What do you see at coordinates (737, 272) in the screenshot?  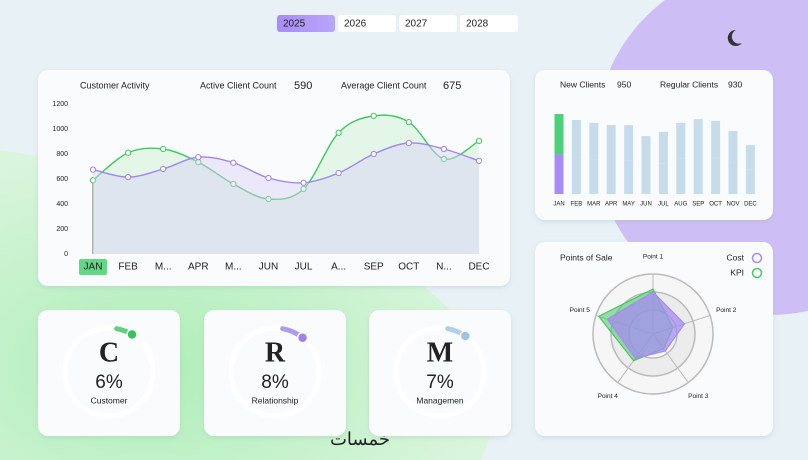 I see `legend-label: KPI` at bounding box center [737, 272].